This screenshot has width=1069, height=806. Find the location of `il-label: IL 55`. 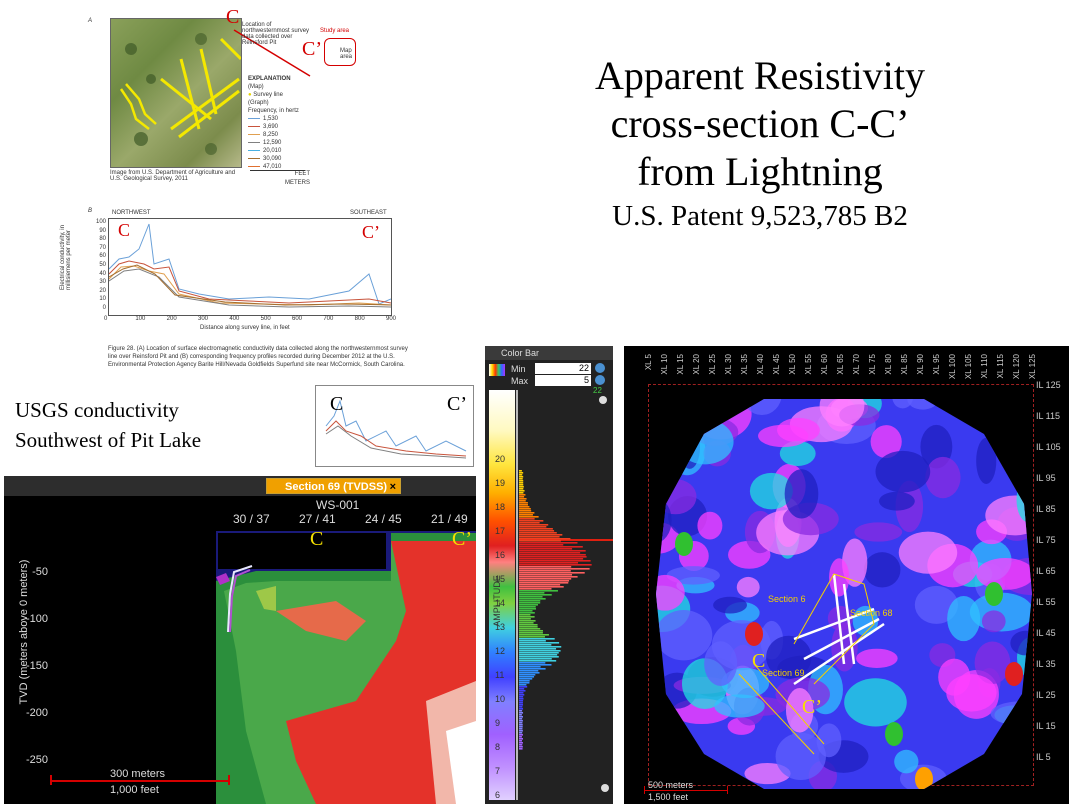

il-label: IL 55 is located at coordinates (1046, 602).